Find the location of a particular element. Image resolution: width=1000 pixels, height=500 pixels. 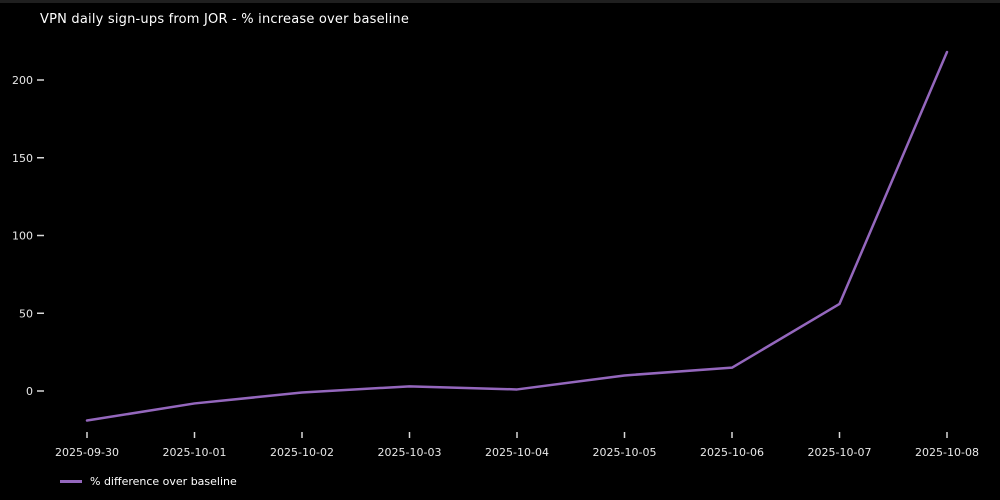

y-tick-label: 0 is located at coordinates (29, 391).